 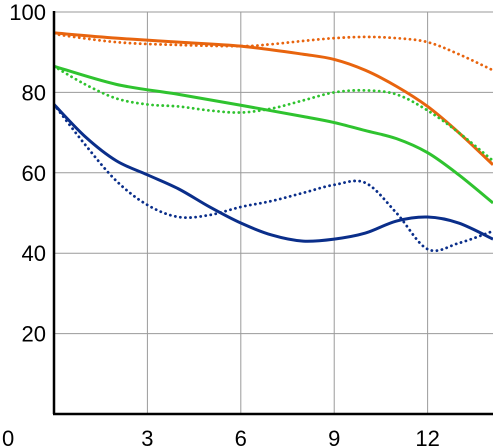 What do you see at coordinates (273, 52) in the screenshot?
I see `series-line-2-dotted` at bounding box center [273, 52].